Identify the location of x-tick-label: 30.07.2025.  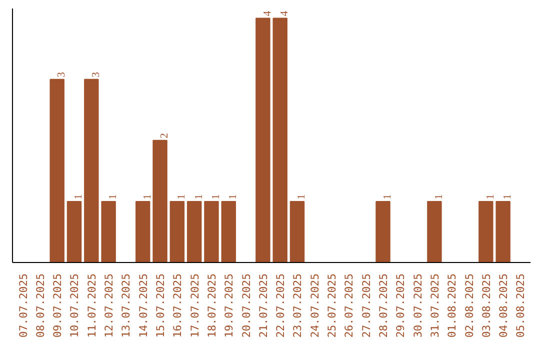
(417, 306).